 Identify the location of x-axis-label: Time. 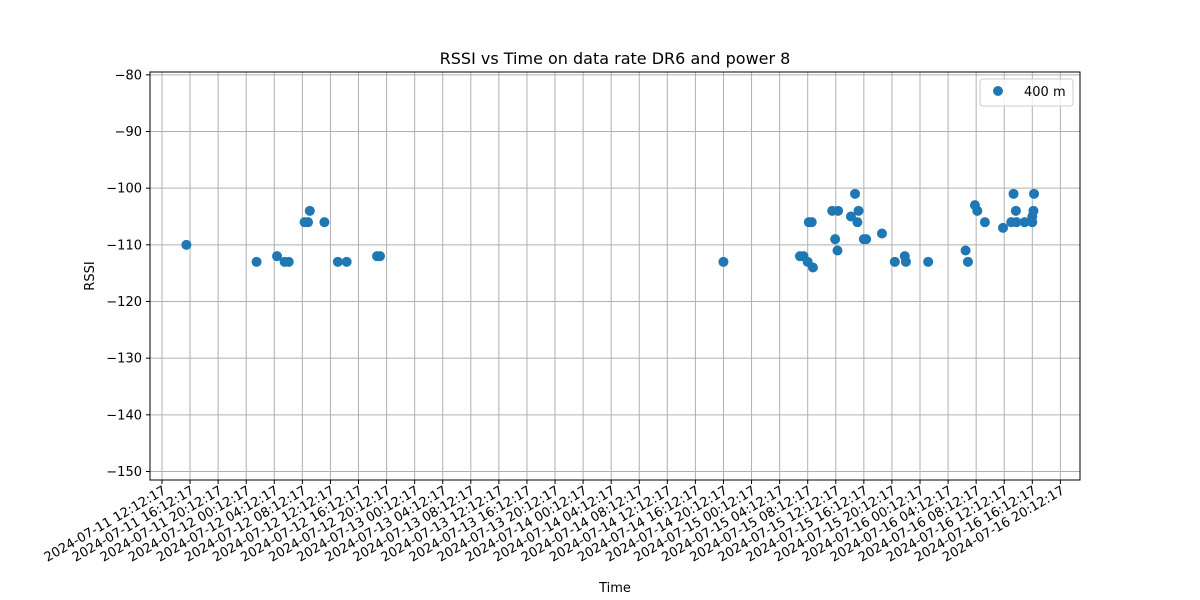
(614, 588).